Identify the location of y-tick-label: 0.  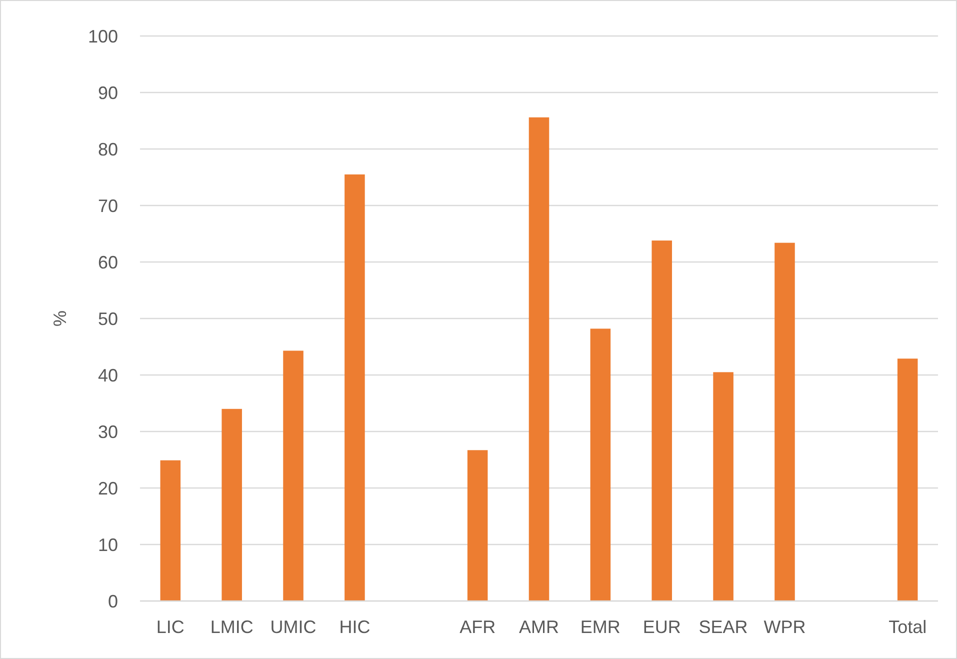
(113, 601).